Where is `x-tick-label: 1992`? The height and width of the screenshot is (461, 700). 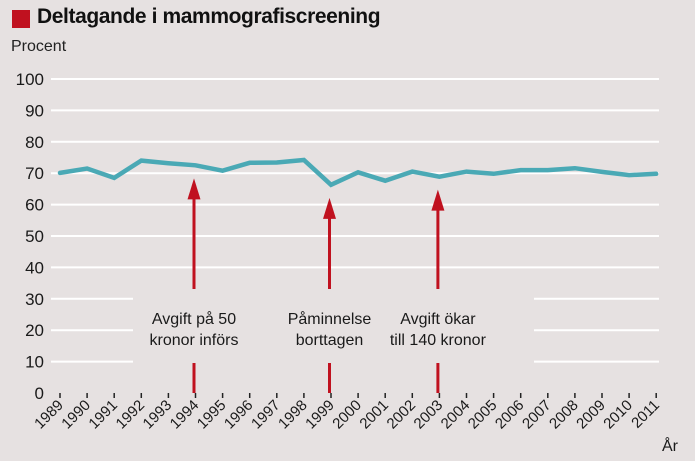
x-tick-label: 1992 is located at coordinates (131, 415).